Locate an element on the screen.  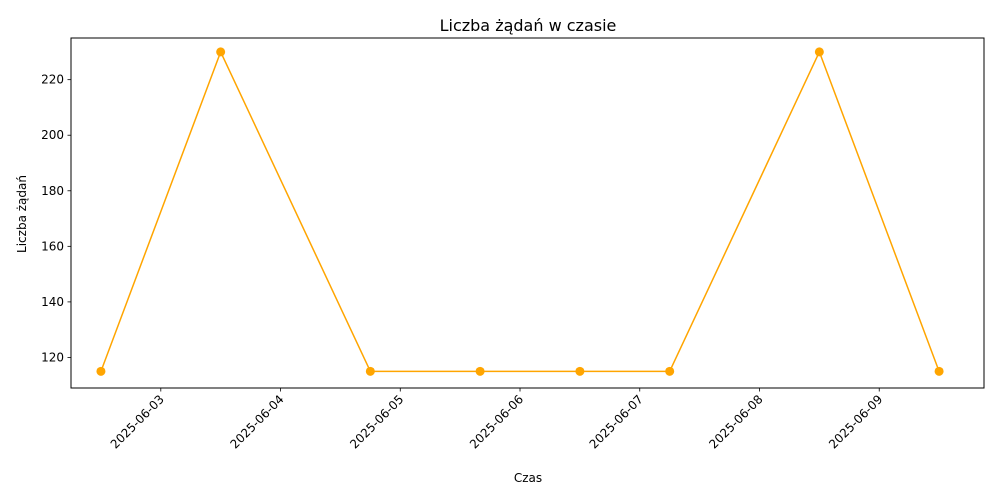
y-tick-label: 180 is located at coordinates (52, 191).